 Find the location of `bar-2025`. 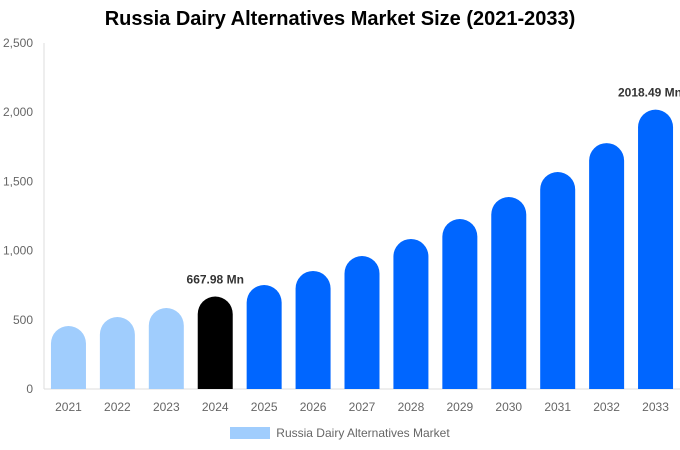

bar-2025 is located at coordinates (264, 337).